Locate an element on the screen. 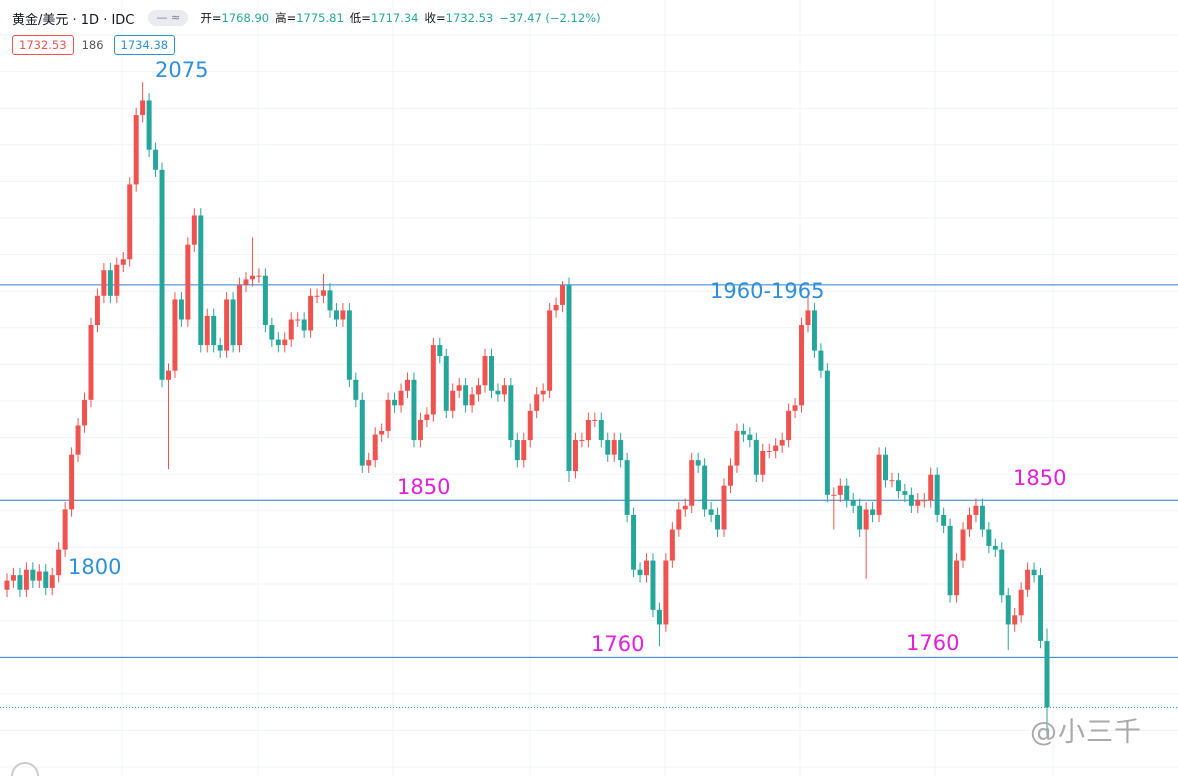  toggle: — ≈ is located at coordinates (168, 18).